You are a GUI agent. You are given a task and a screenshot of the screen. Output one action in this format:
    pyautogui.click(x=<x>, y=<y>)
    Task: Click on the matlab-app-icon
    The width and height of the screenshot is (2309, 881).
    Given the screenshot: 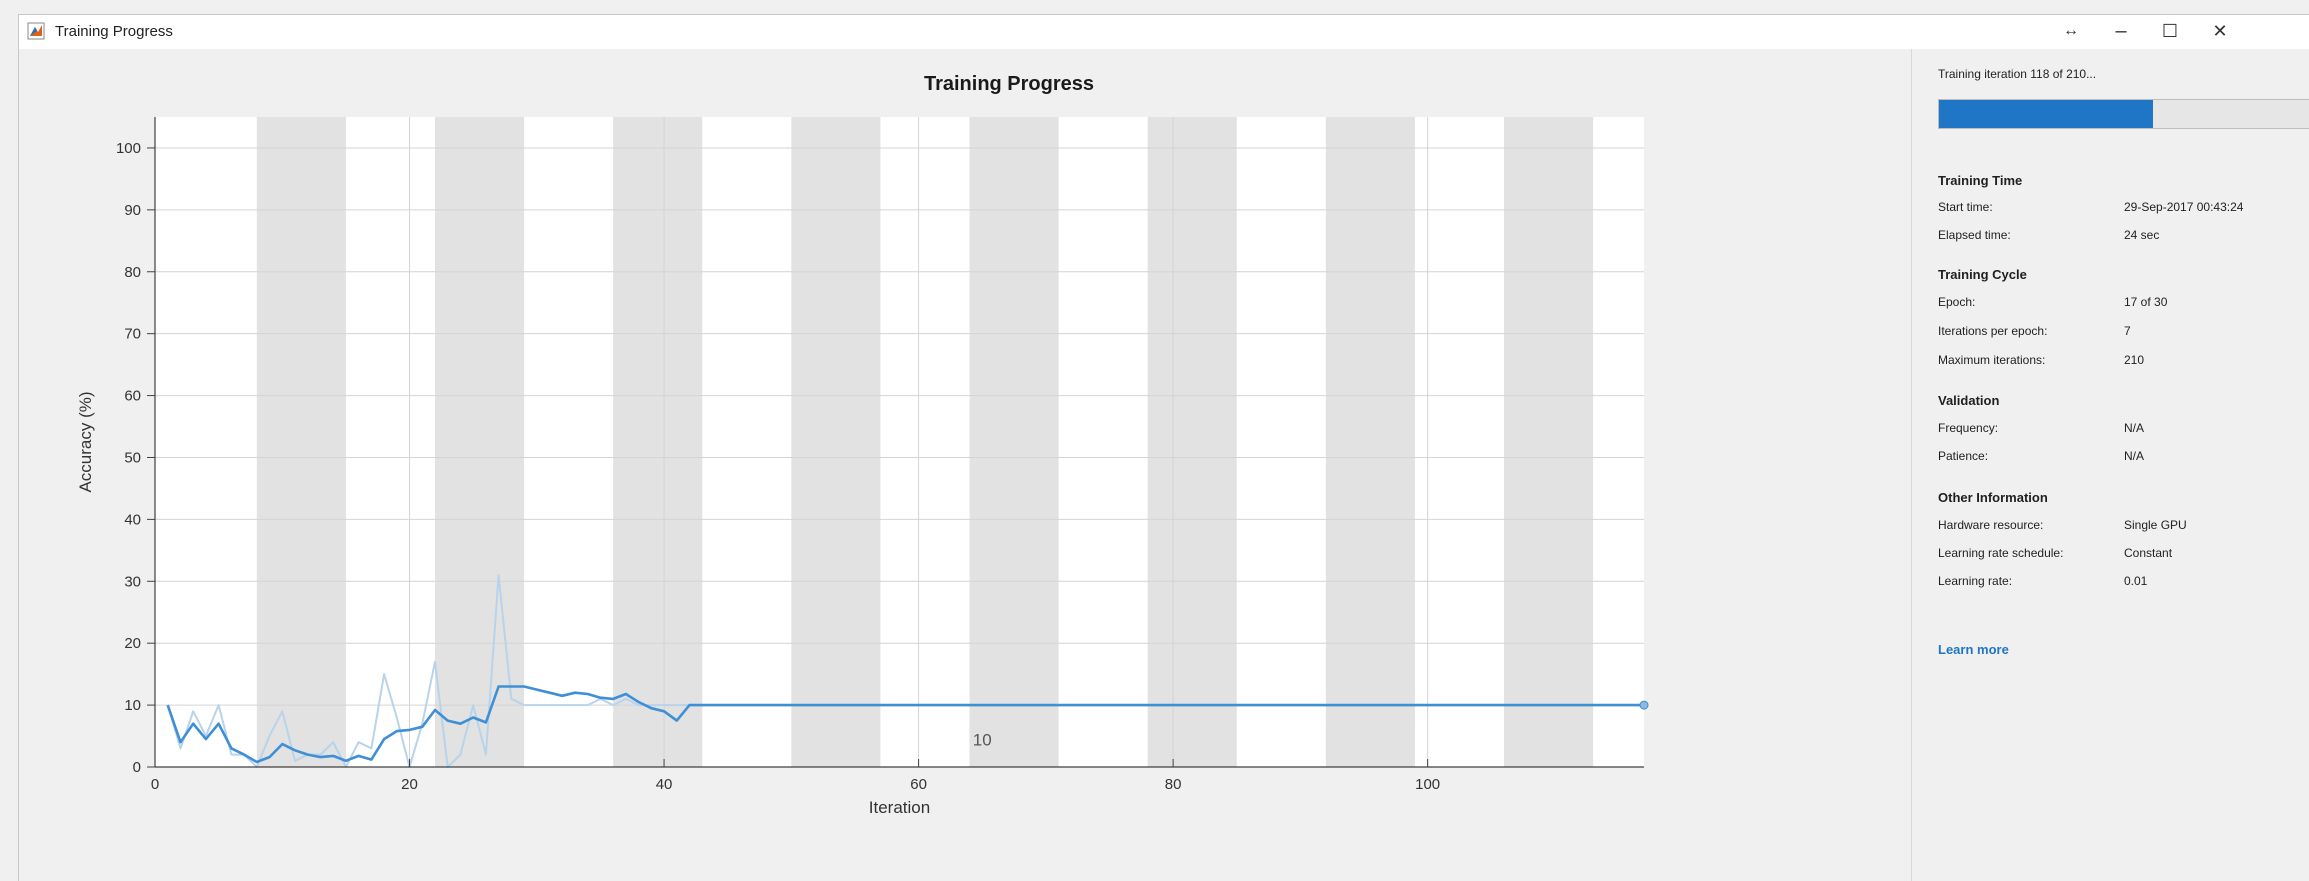 What is the action you would take?
    pyautogui.click(x=36, y=31)
    